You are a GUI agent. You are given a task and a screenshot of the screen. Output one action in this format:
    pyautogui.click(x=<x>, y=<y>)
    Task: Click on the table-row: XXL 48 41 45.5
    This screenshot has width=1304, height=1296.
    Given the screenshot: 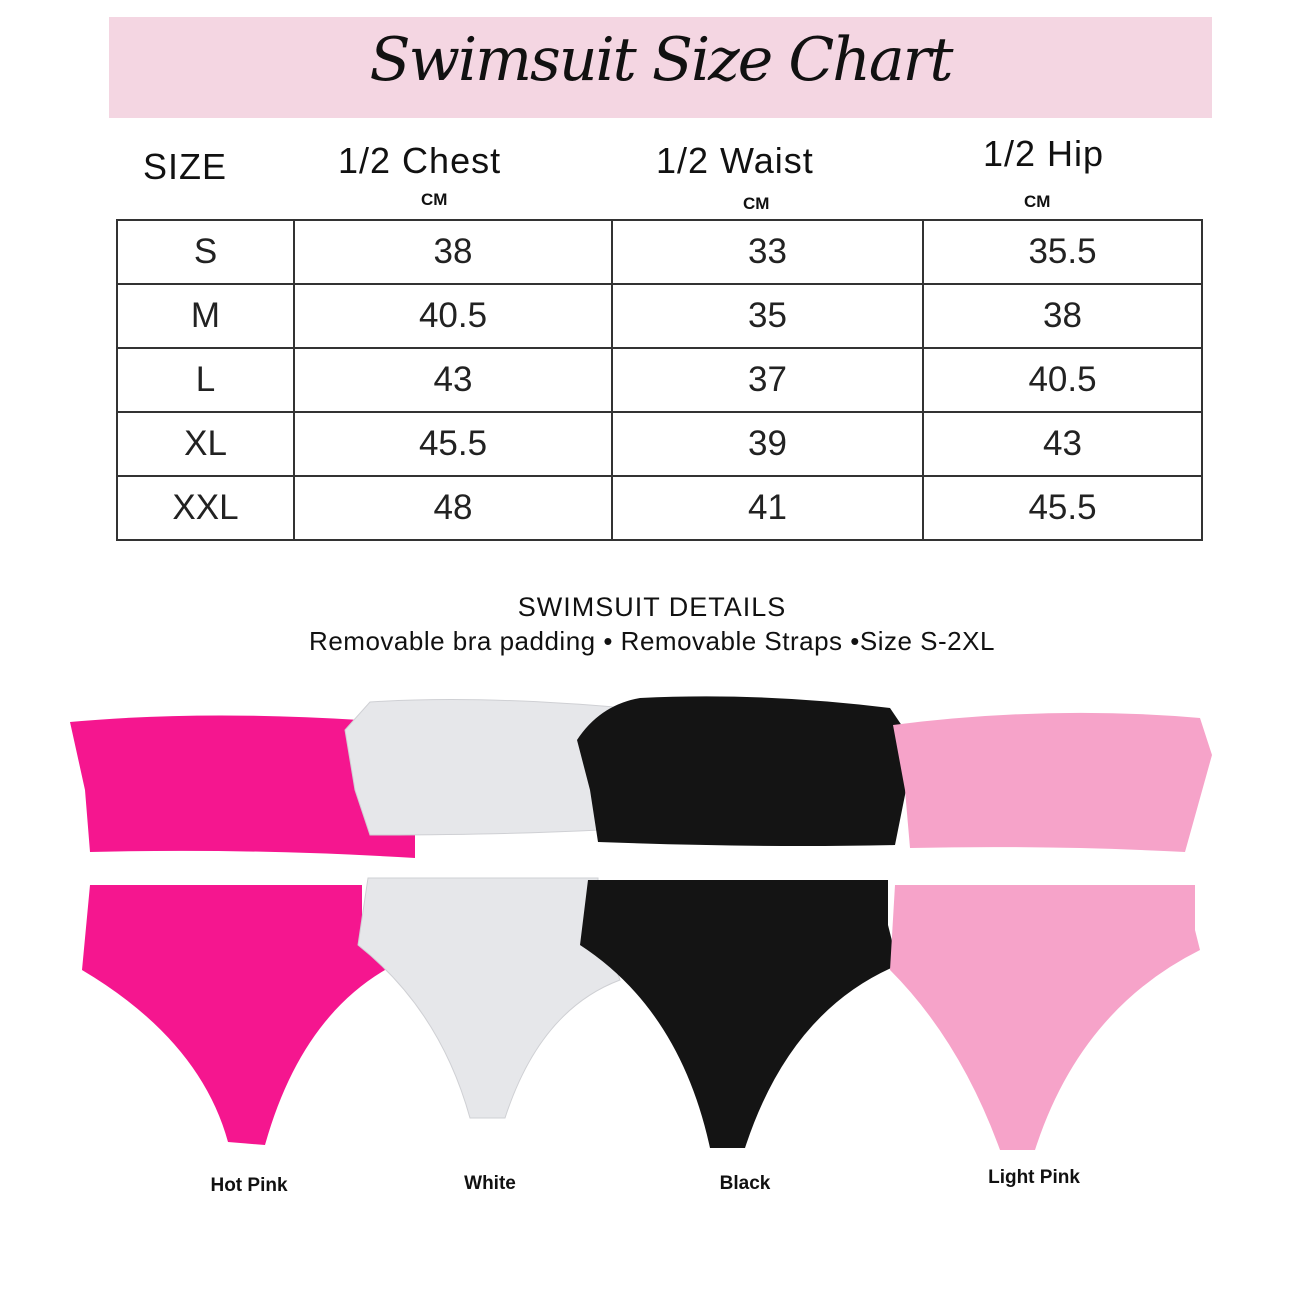 What is the action you would take?
    pyautogui.click(x=659, y=508)
    